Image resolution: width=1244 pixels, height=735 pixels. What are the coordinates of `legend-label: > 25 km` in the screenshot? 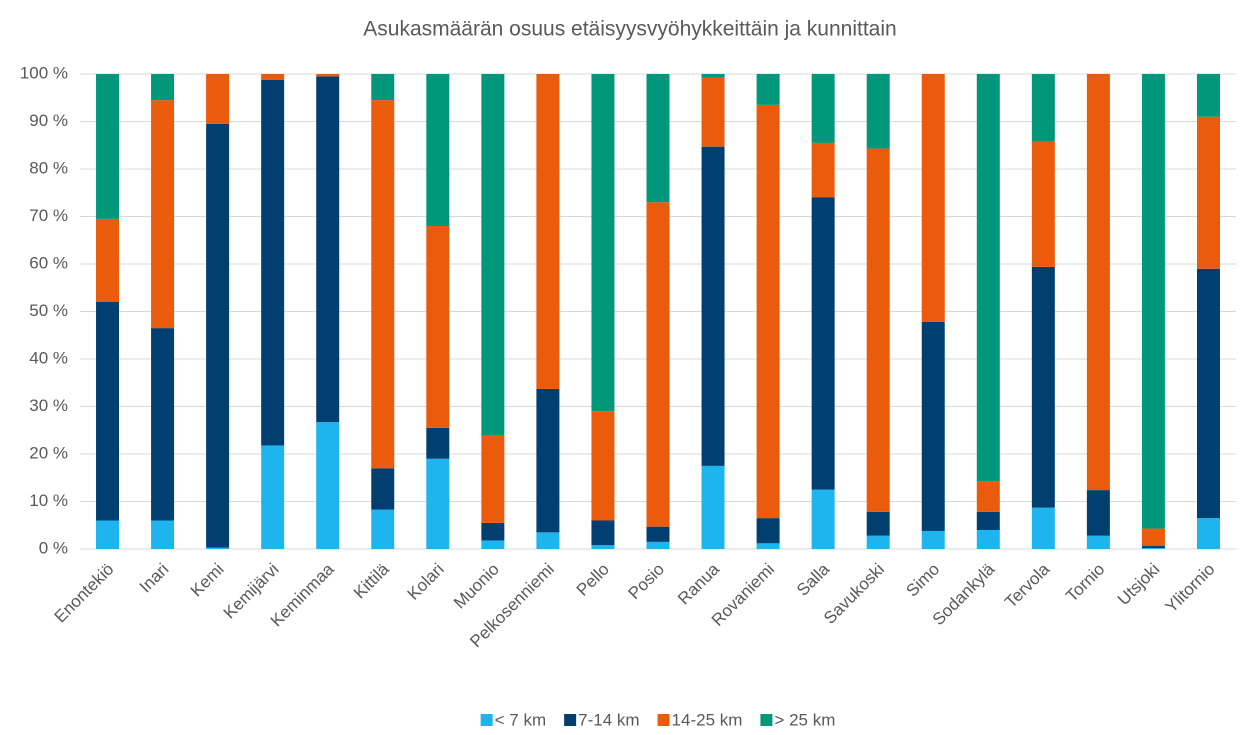 It's located at (804, 719).